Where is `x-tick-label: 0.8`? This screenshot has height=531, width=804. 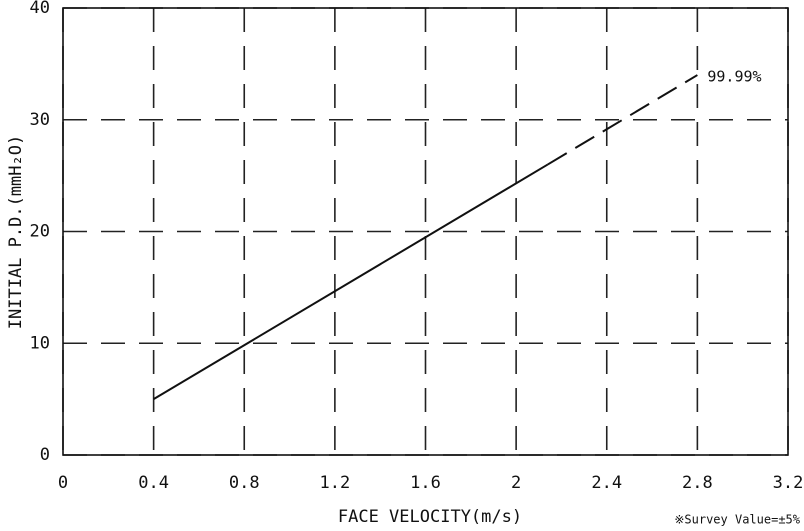 x-tick-label: 0.8 is located at coordinates (244, 483).